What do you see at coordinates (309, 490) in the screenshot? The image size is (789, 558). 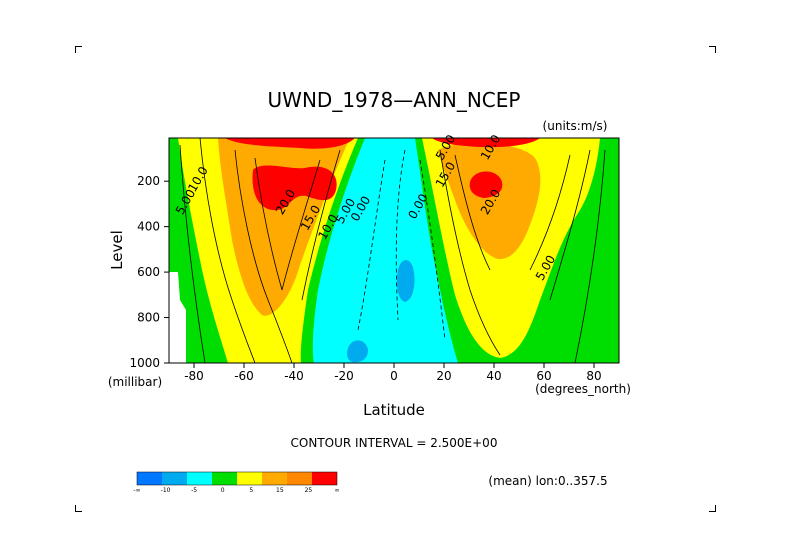 I see `colorbar-label: 25` at bounding box center [309, 490].